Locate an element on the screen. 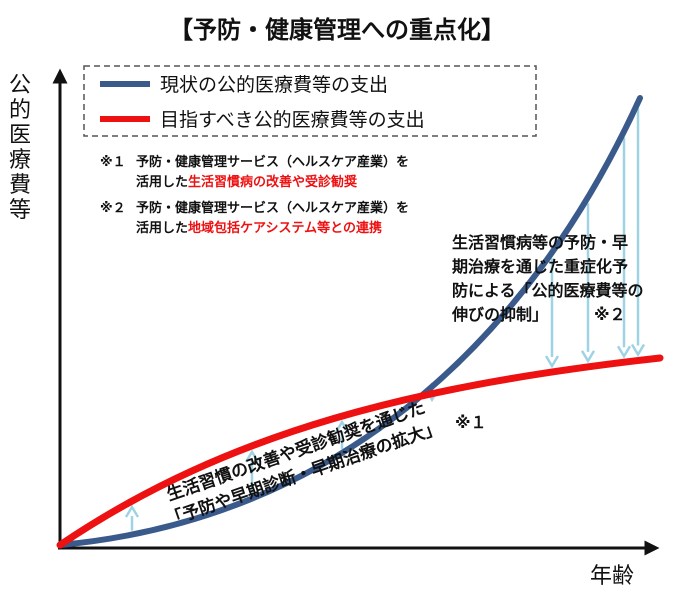 This screenshot has height=593, width=675. page-title: 【予防・健康管理への重点化】 is located at coordinates (337, 30).